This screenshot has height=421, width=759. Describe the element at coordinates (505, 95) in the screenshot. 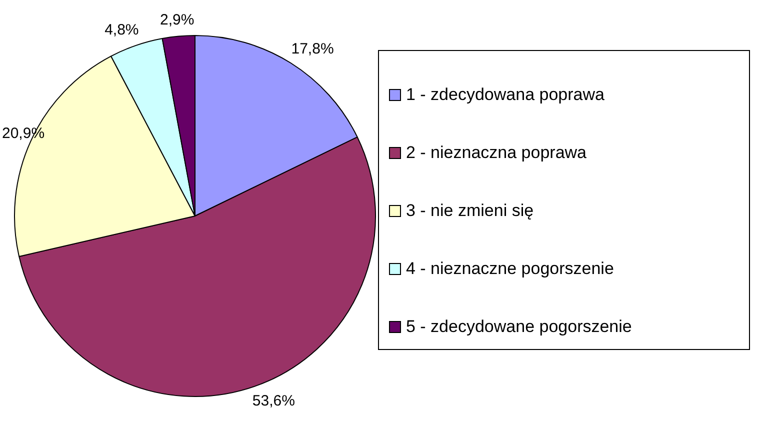

I see `legend-label: 1 - zdecydowana poprawa` at that location.